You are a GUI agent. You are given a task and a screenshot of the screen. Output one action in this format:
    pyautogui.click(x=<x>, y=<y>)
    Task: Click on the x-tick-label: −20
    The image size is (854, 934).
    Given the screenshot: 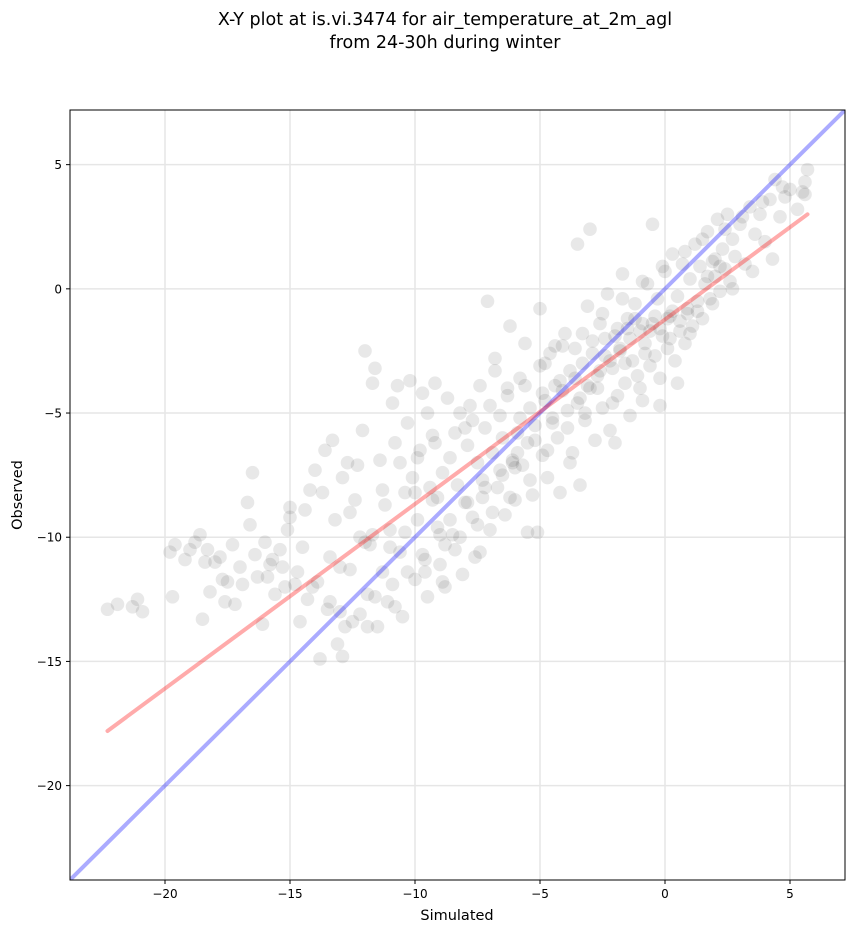 What is the action you would take?
    pyautogui.click(x=164, y=894)
    